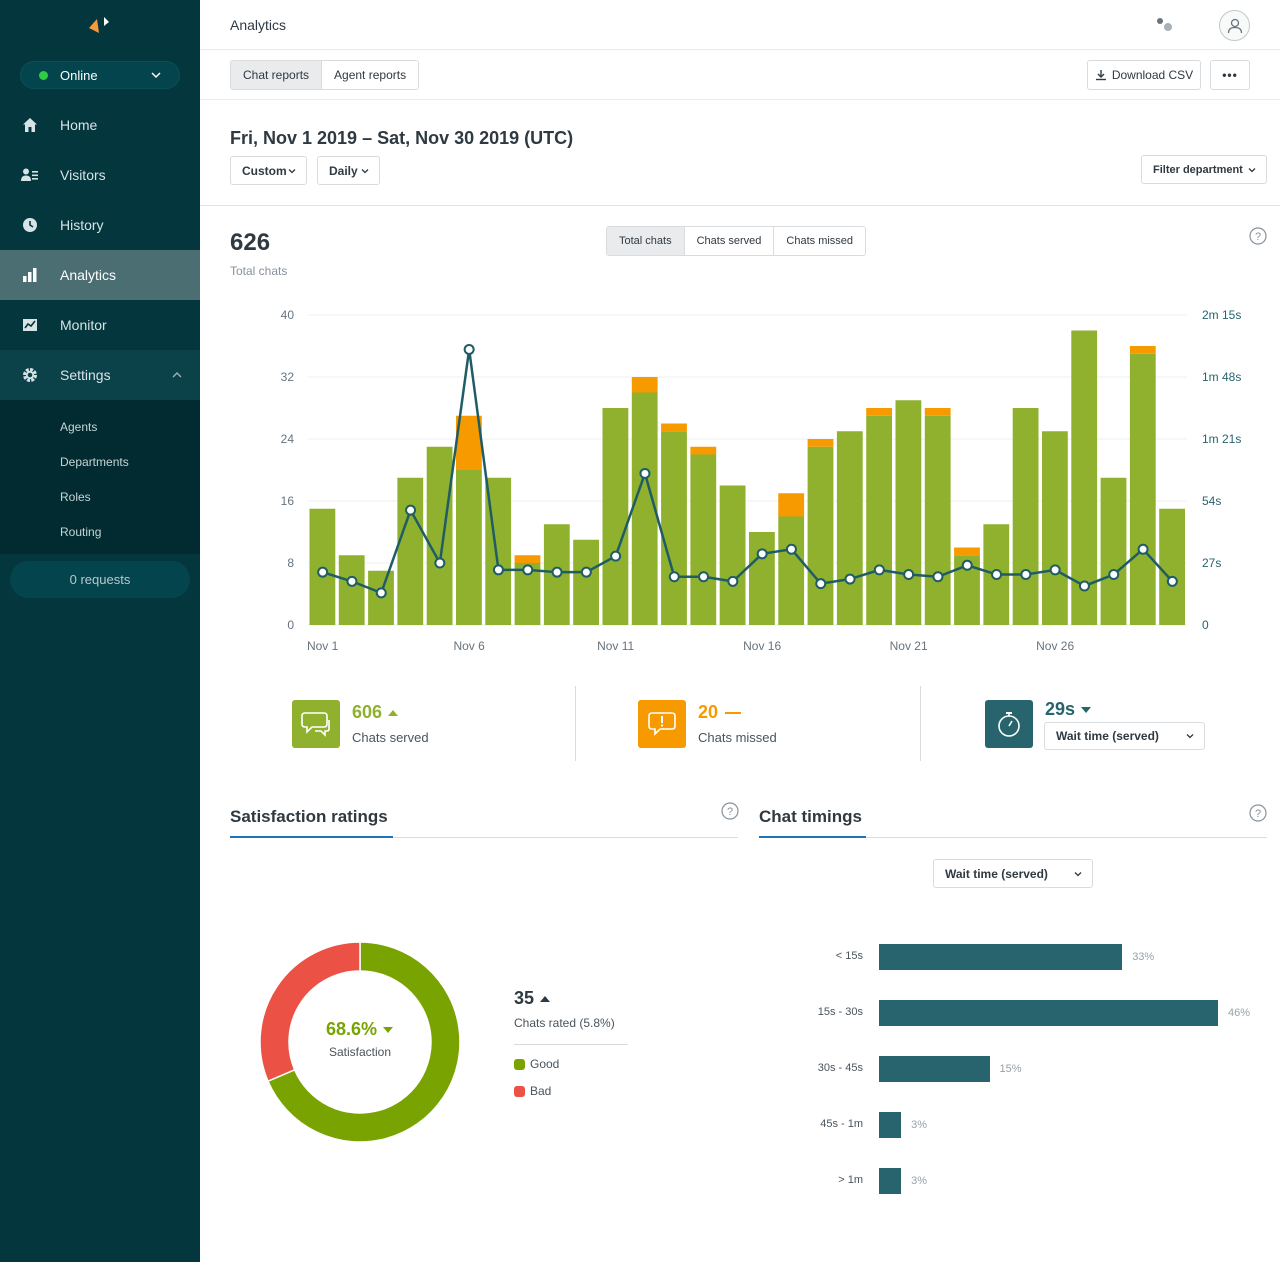 This screenshot has width=1280, height=1262. What do you see at coordinates (30, 125) in the screenshot?
I see `home-icon` at bounding box center [30, 125].